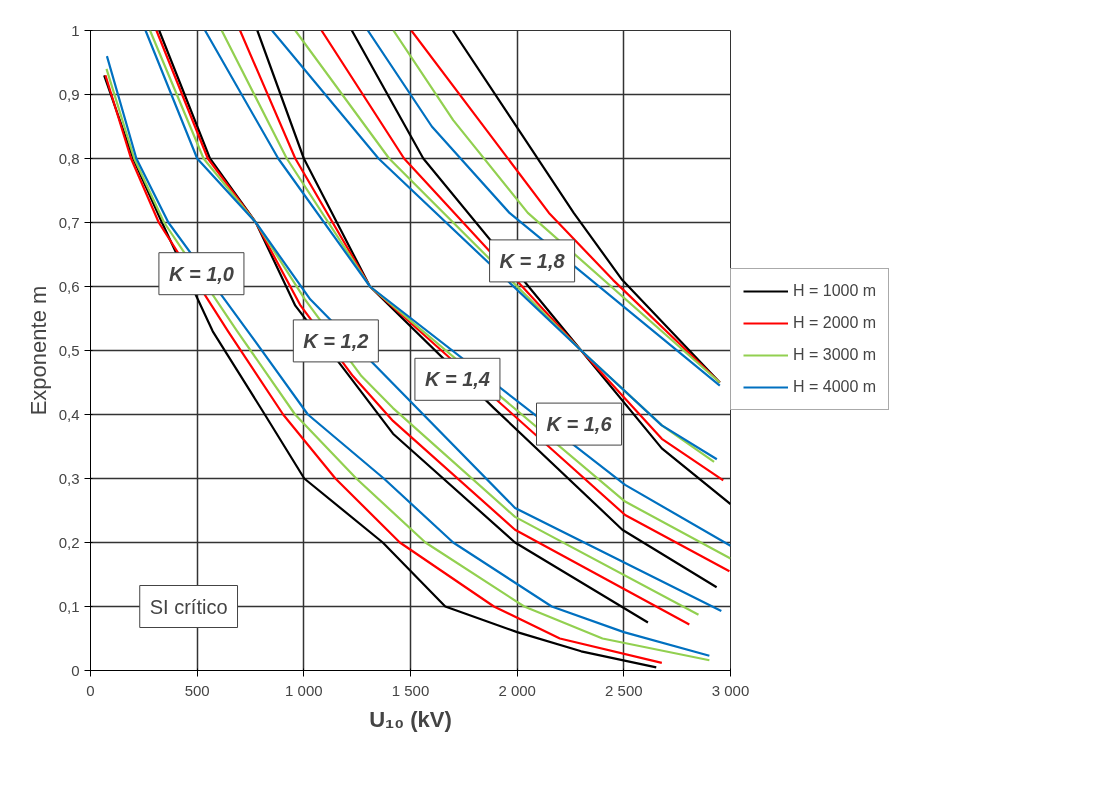 Image resolution: width=1099 pixels, height=800 pixels. What do you see at coordinates (835, 355) in the screenshot?
I see `legend-label: H = 3000 m` at bounding box center [835, 355].